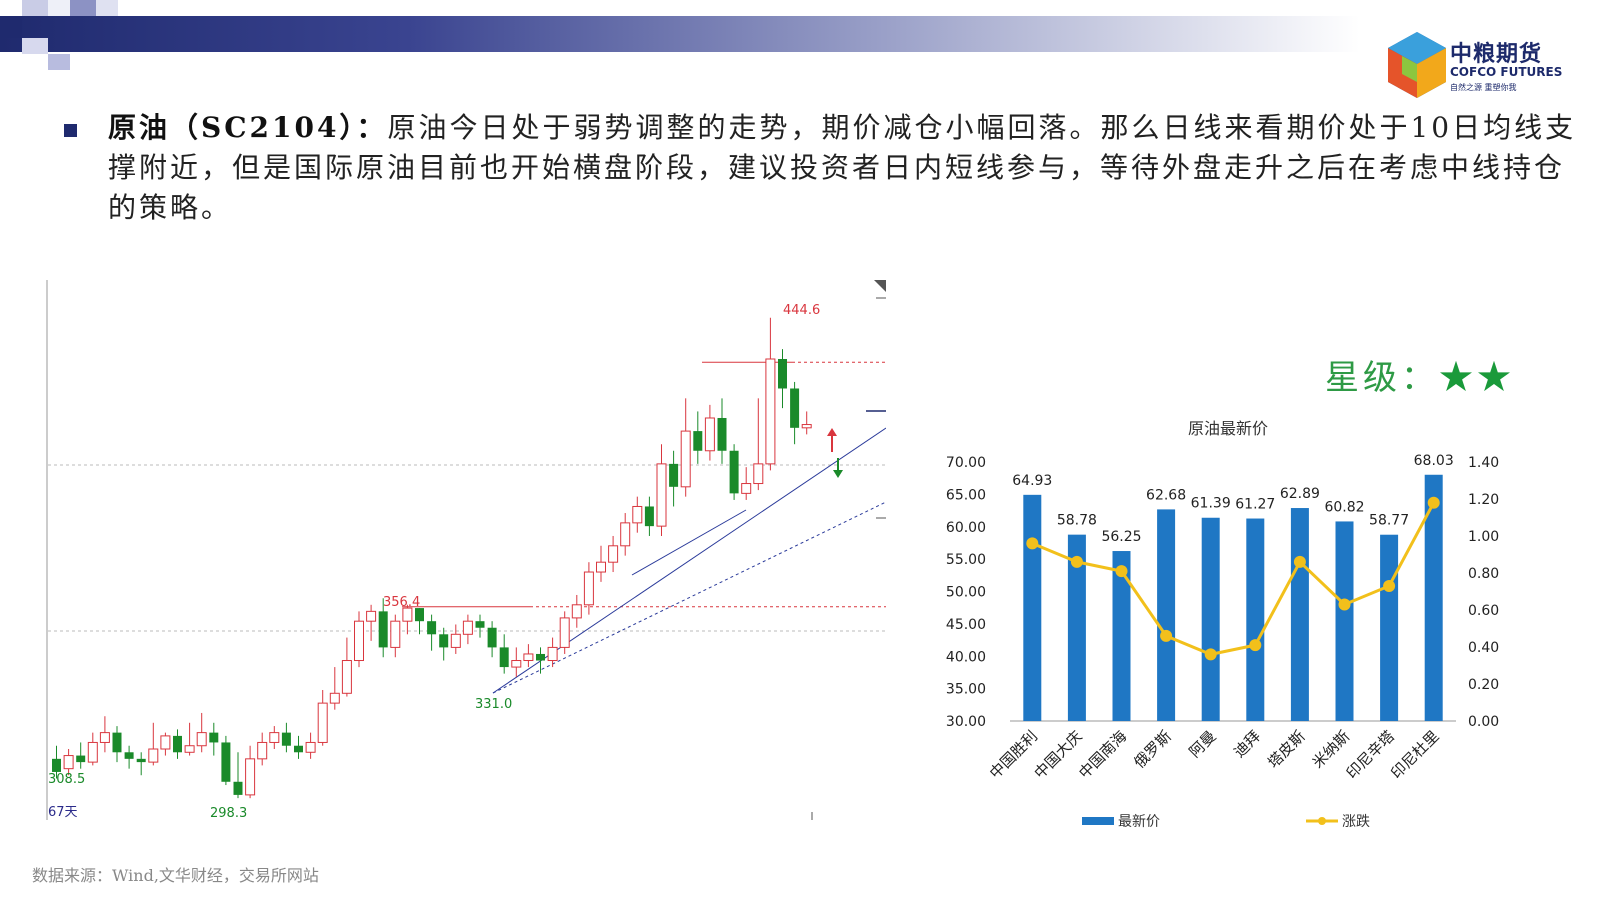 The width and height of the screenshot is (1600, 900). Describe the element at coordinates (1098, 821) in the screenshot. I see `legend-bar-swatch-icon` at that location.